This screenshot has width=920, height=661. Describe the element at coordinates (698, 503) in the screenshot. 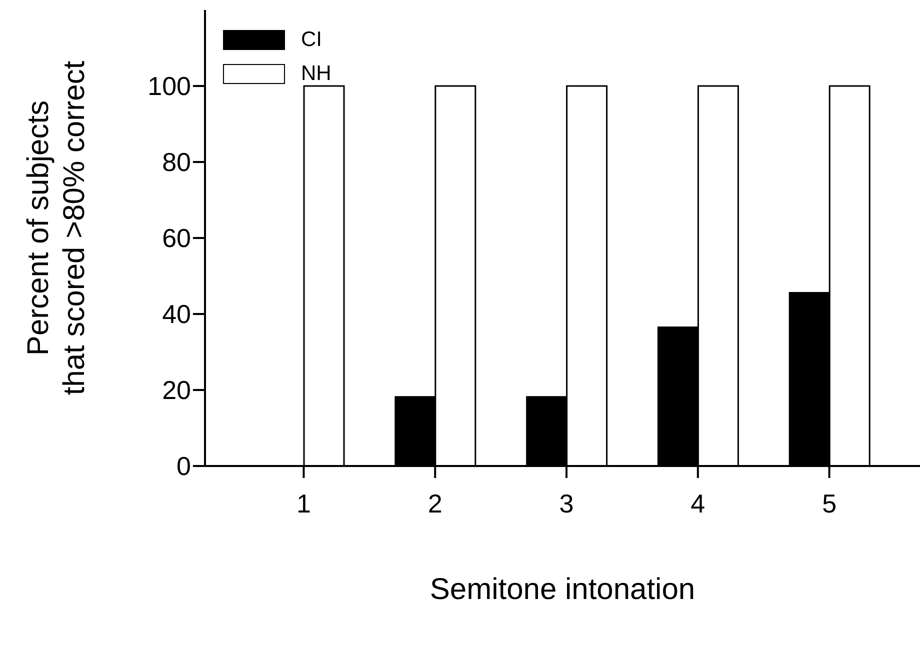

I see `x-tick-label: 4` at that location.